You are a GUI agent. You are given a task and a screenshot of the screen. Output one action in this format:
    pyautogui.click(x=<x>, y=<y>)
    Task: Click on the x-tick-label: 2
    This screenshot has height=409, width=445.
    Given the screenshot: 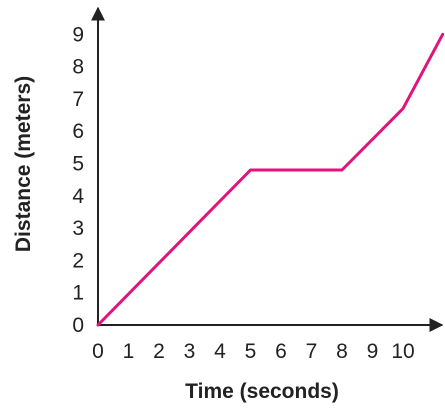 What is the action you would take?
    pyautogui.click(x=159, y=351)
    